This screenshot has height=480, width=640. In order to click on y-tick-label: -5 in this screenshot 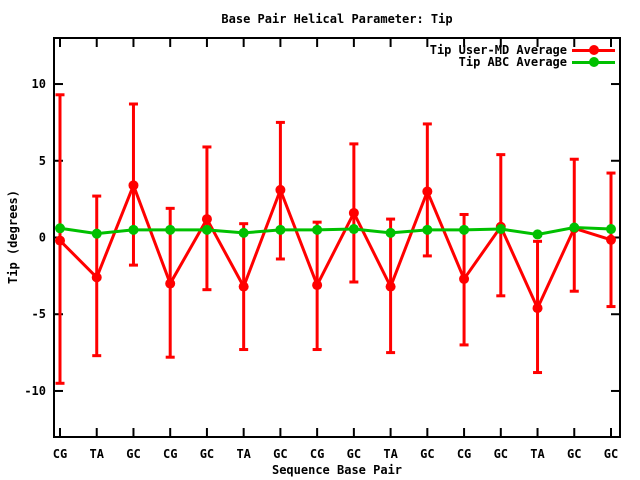, I will do `click(39, 314)`.